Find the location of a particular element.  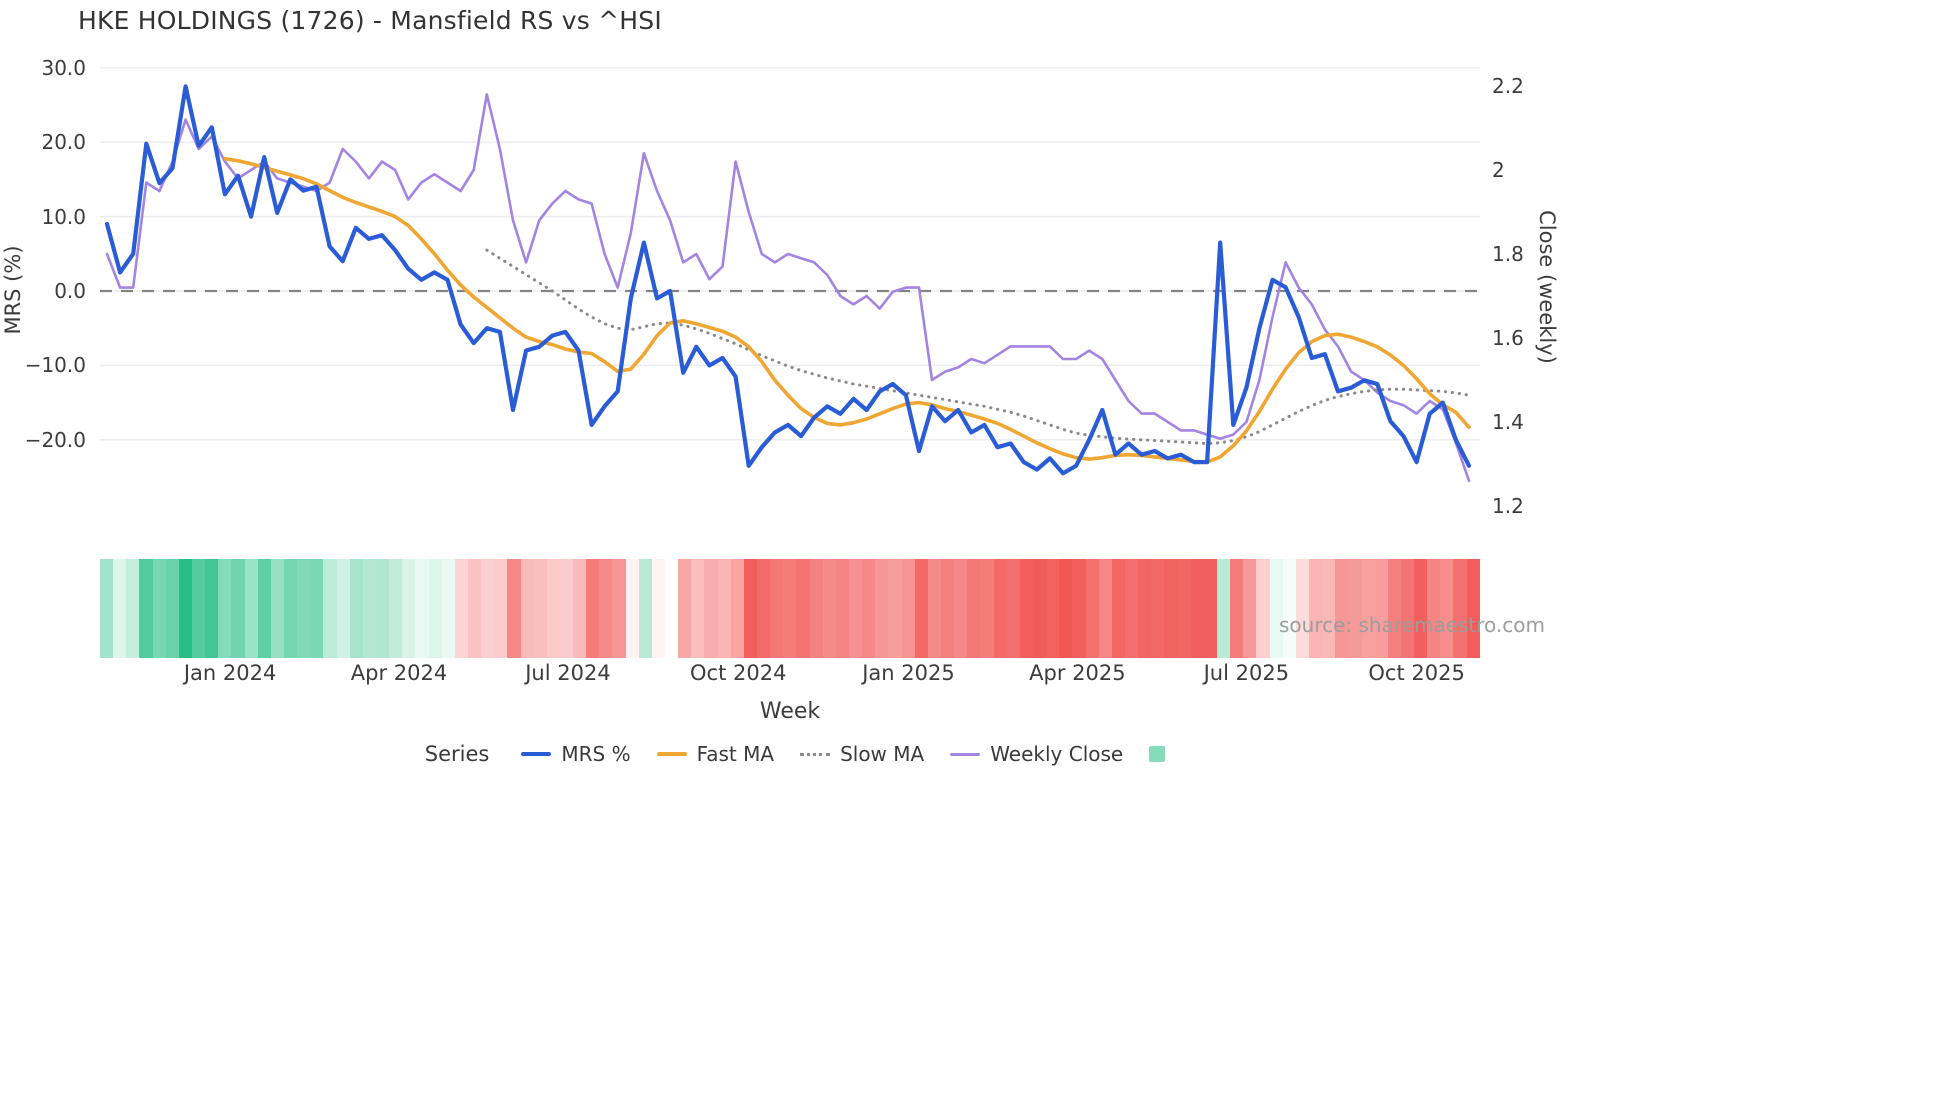

legend-item-weekly-close: Weekly Close is located at coordinates (1036, 754).